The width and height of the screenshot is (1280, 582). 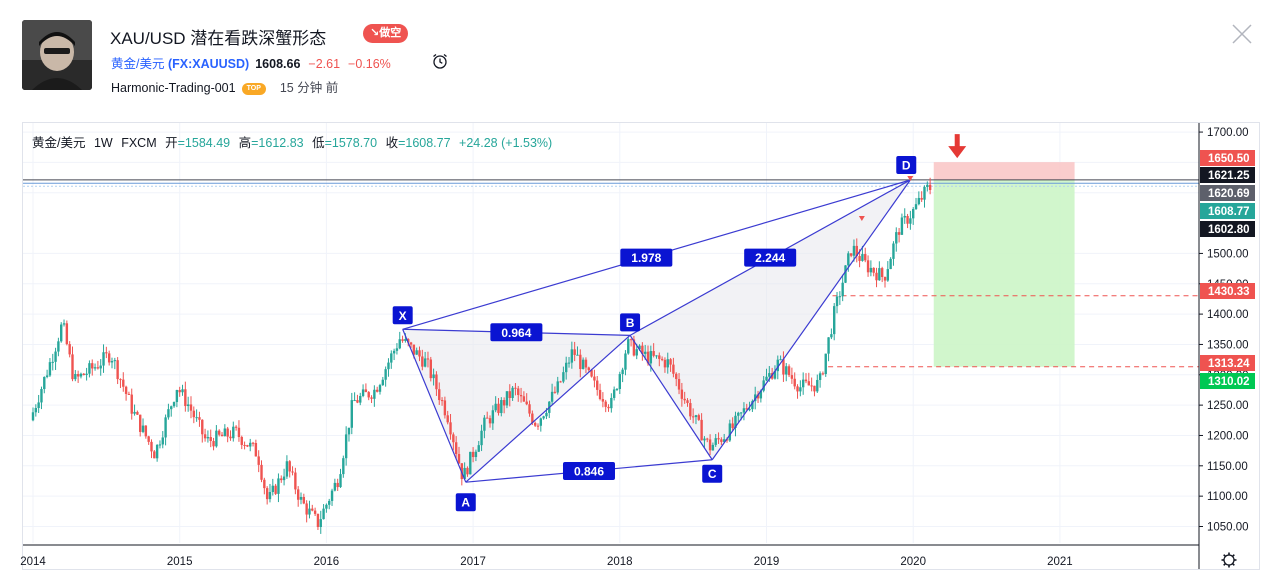 What do you see at coordinates (208, 64) in the screenshot?
I see `symbol-code: (FX:XAUUSD)` at bounding box center [208, 64].